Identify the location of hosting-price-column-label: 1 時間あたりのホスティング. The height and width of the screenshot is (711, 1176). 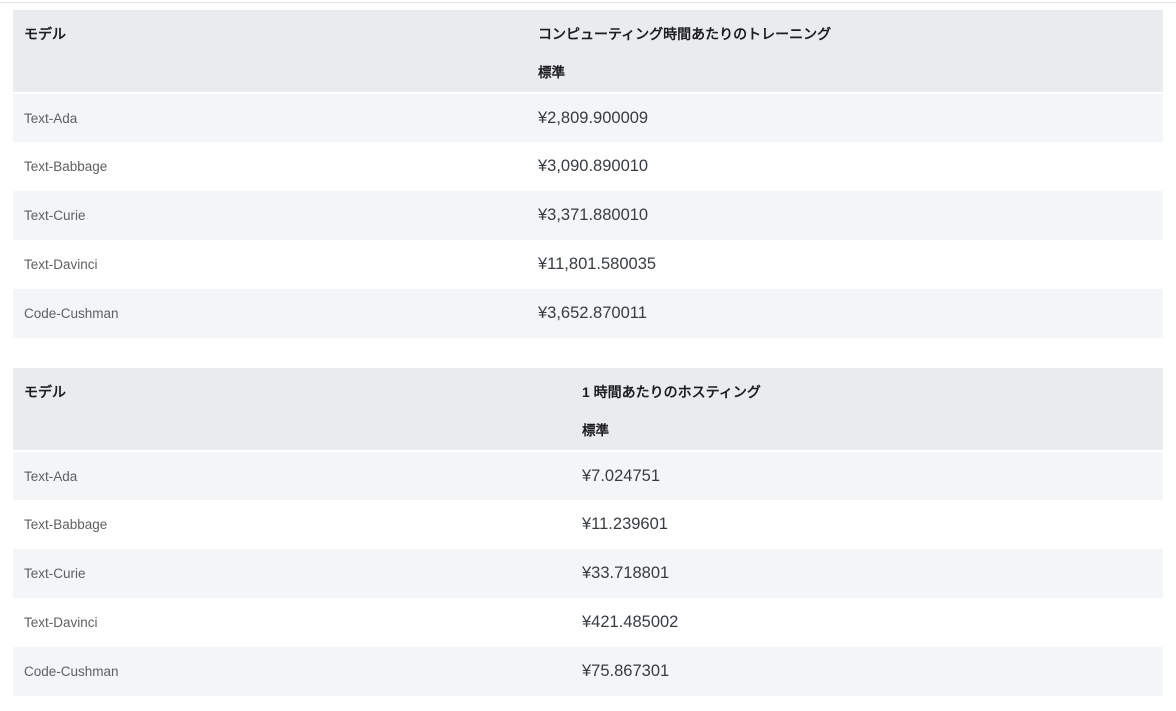
(671, 392).